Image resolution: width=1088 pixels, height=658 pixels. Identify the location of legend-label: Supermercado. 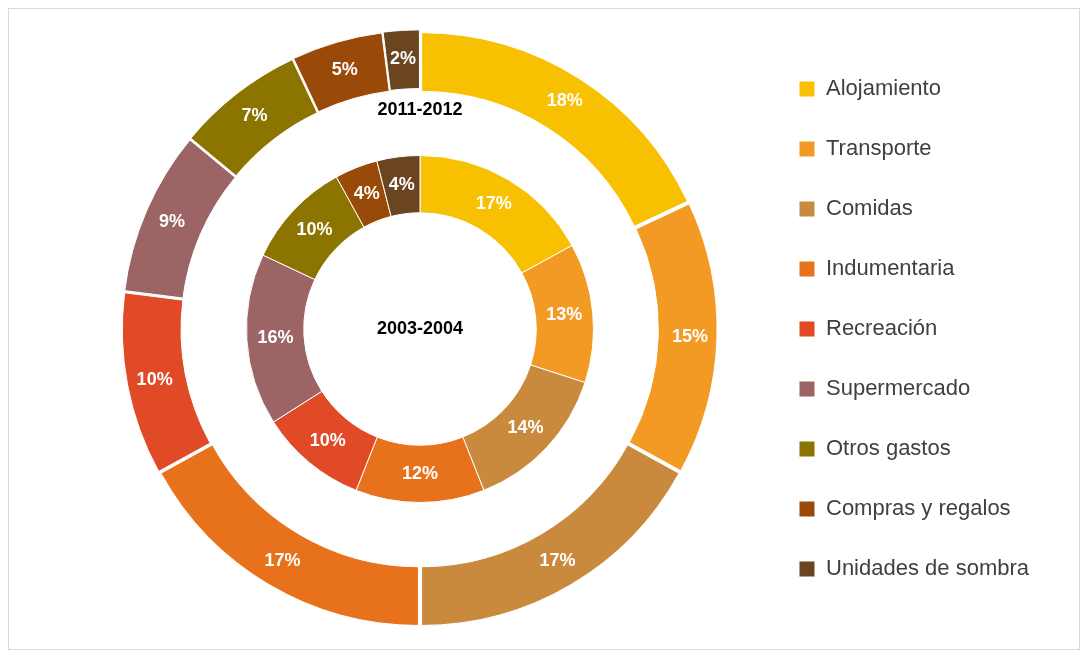
(898, 388).